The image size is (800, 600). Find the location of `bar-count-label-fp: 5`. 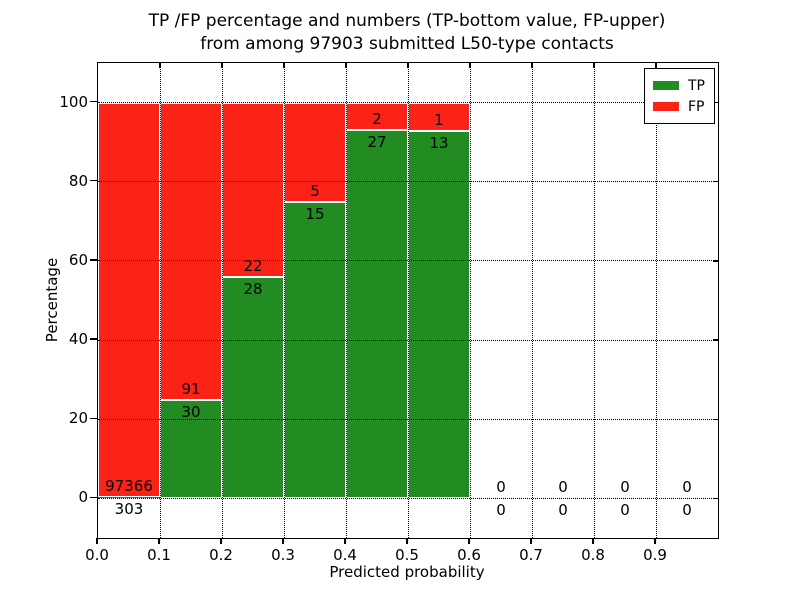

bar-count-label-fp: 5 is located at coordinates (315, 190).